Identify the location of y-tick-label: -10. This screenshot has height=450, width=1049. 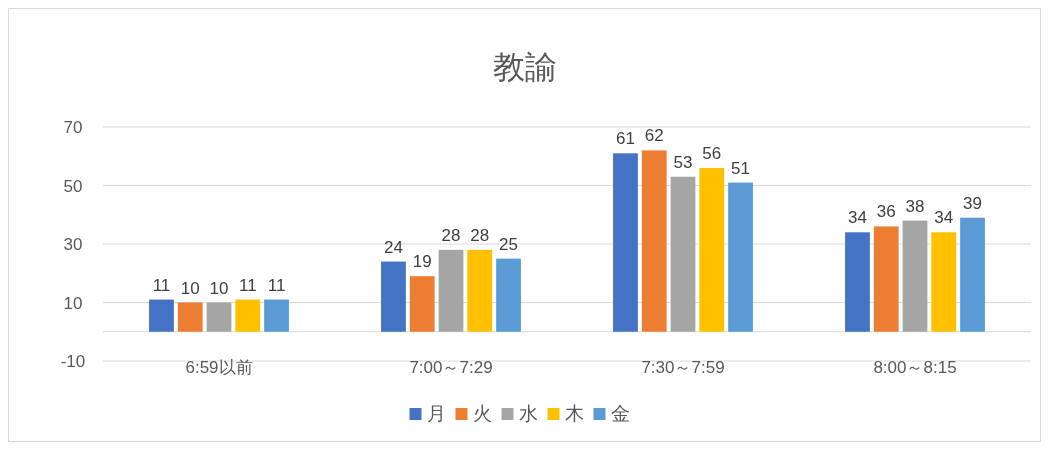
(73, 361).